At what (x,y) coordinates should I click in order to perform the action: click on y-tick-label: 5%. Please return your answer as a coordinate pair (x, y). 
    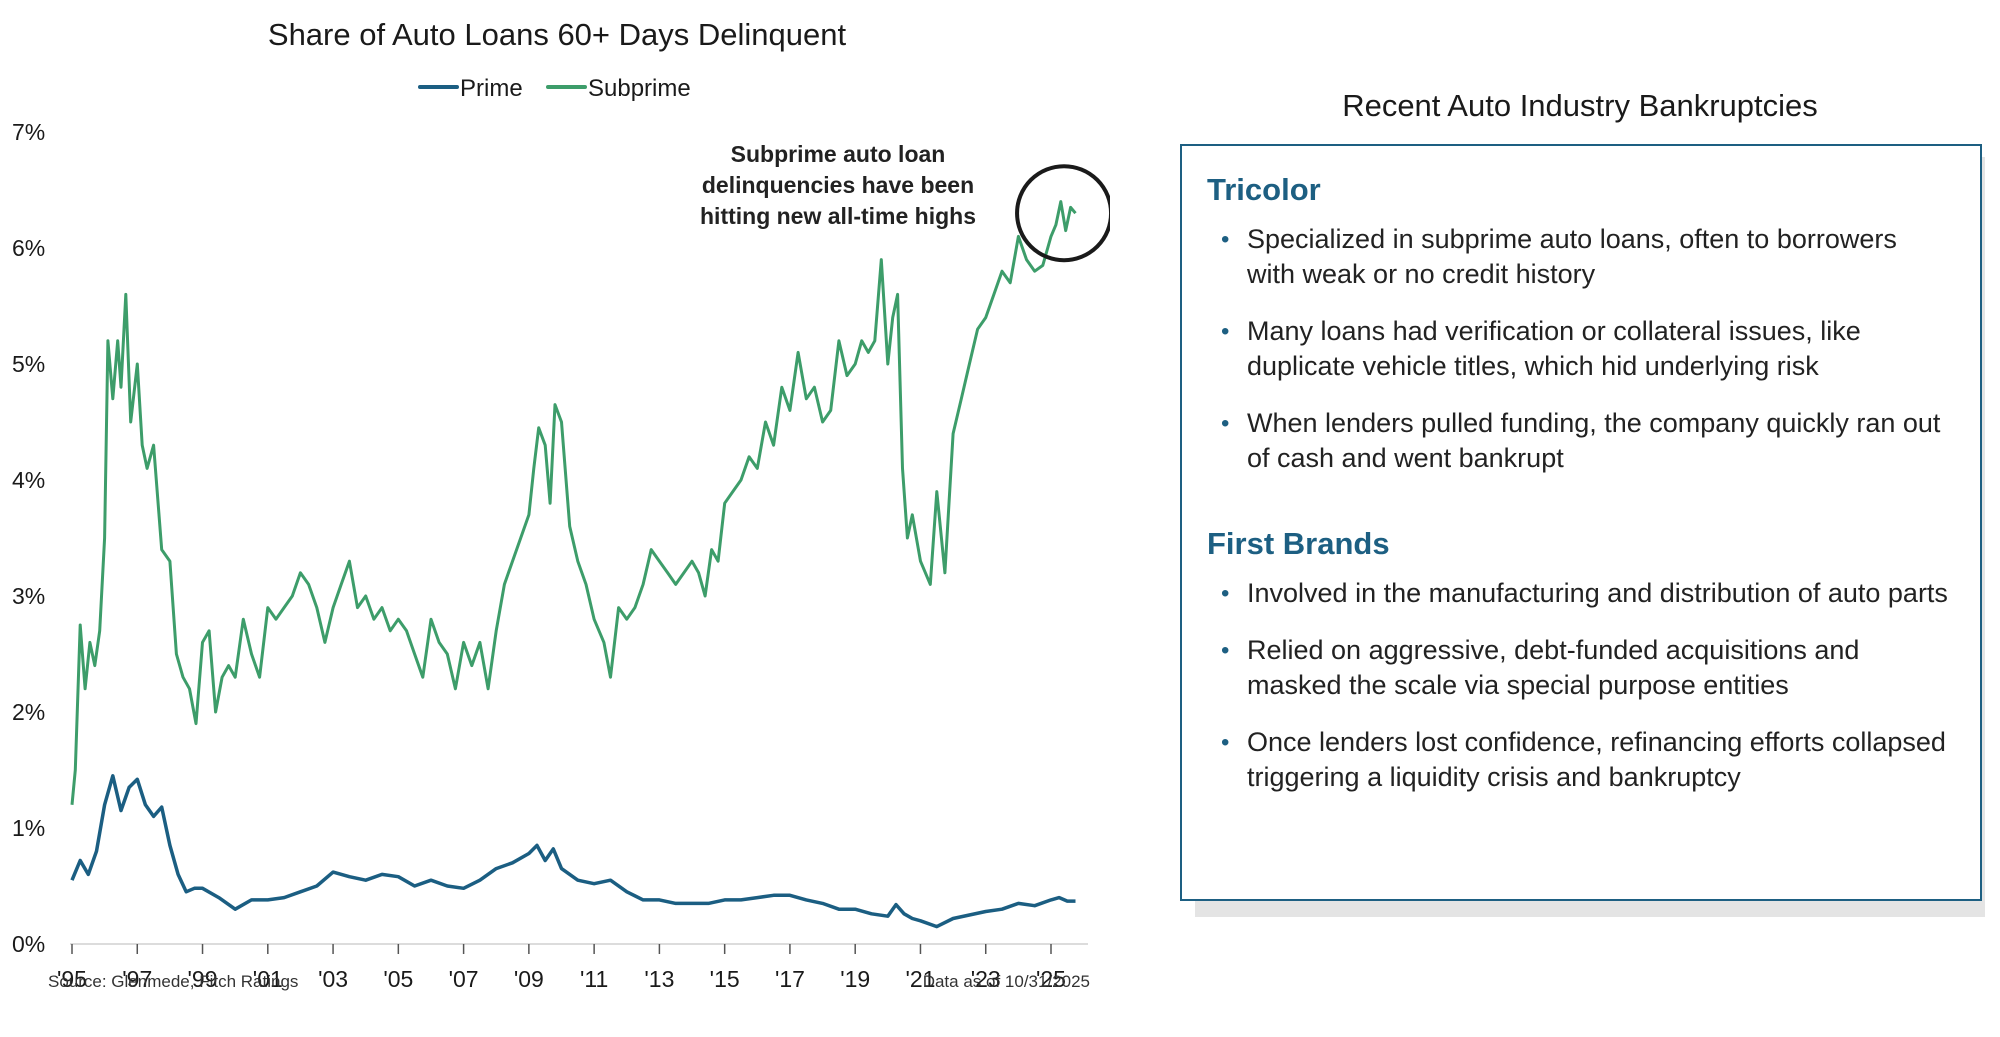
    Looking at the image, I should click on (28, 364).